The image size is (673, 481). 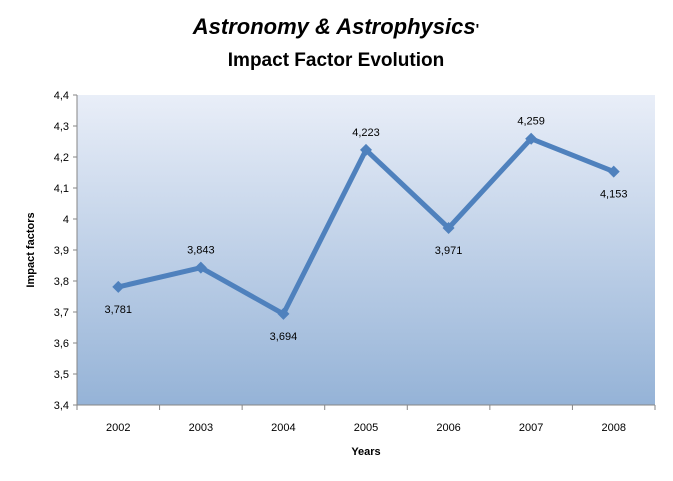 I want to click on data-label: 3,971, so click(x=449, y=251).